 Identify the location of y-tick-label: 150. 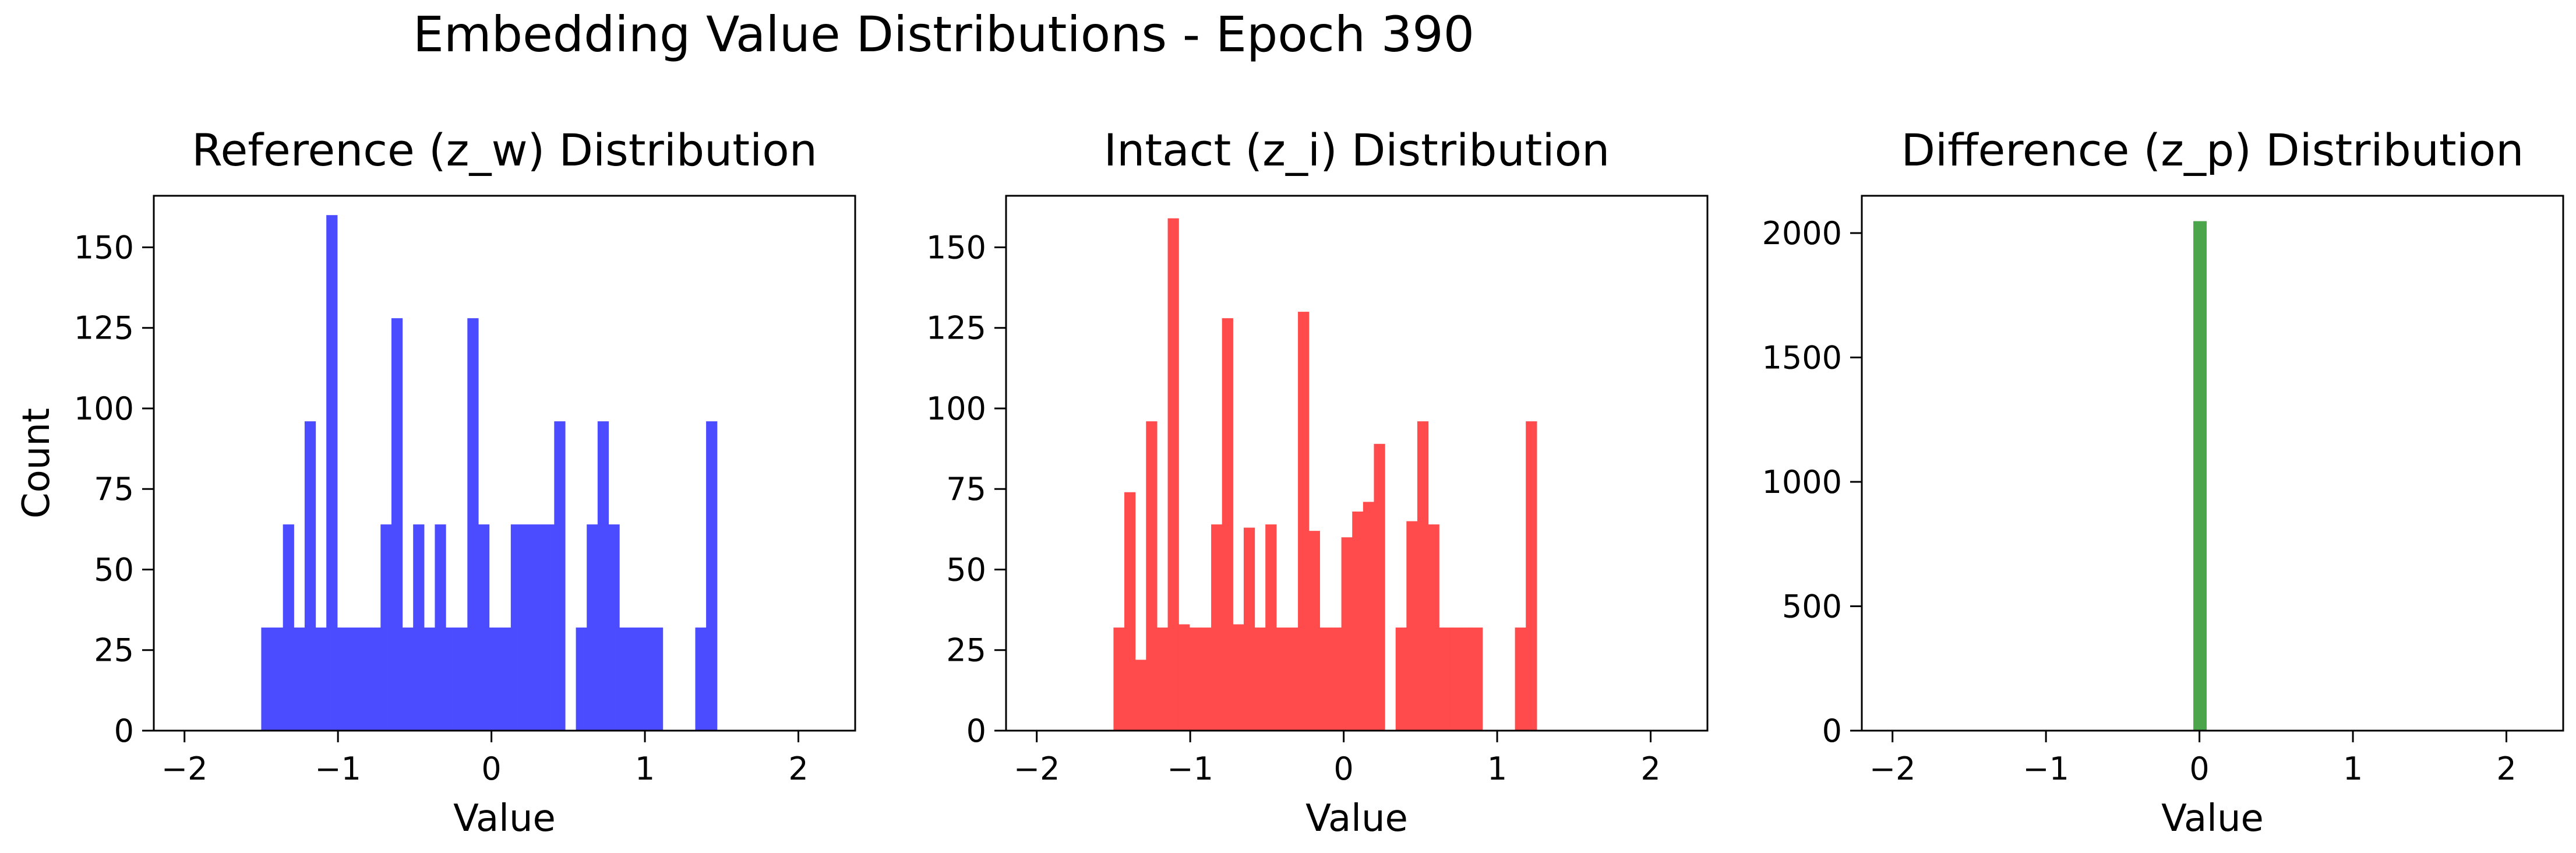
(956, 247).